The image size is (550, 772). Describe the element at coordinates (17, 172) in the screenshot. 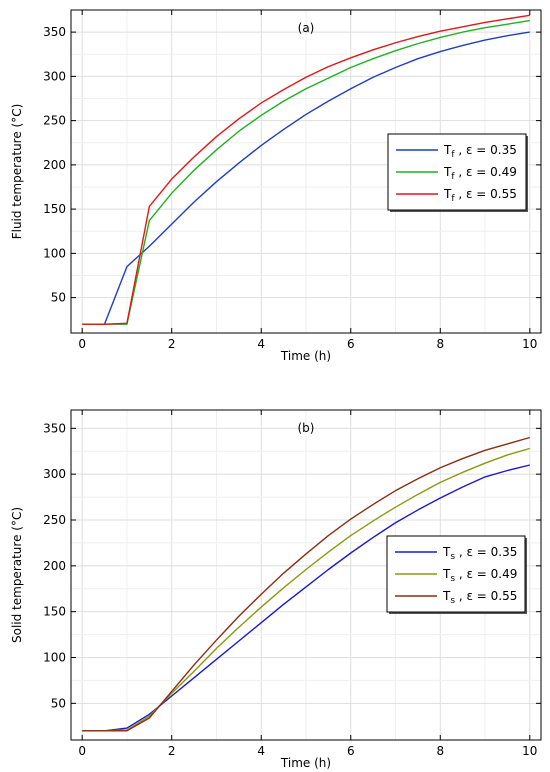

I see `y-axis-title: Fluid temperature (°C)` at that location.